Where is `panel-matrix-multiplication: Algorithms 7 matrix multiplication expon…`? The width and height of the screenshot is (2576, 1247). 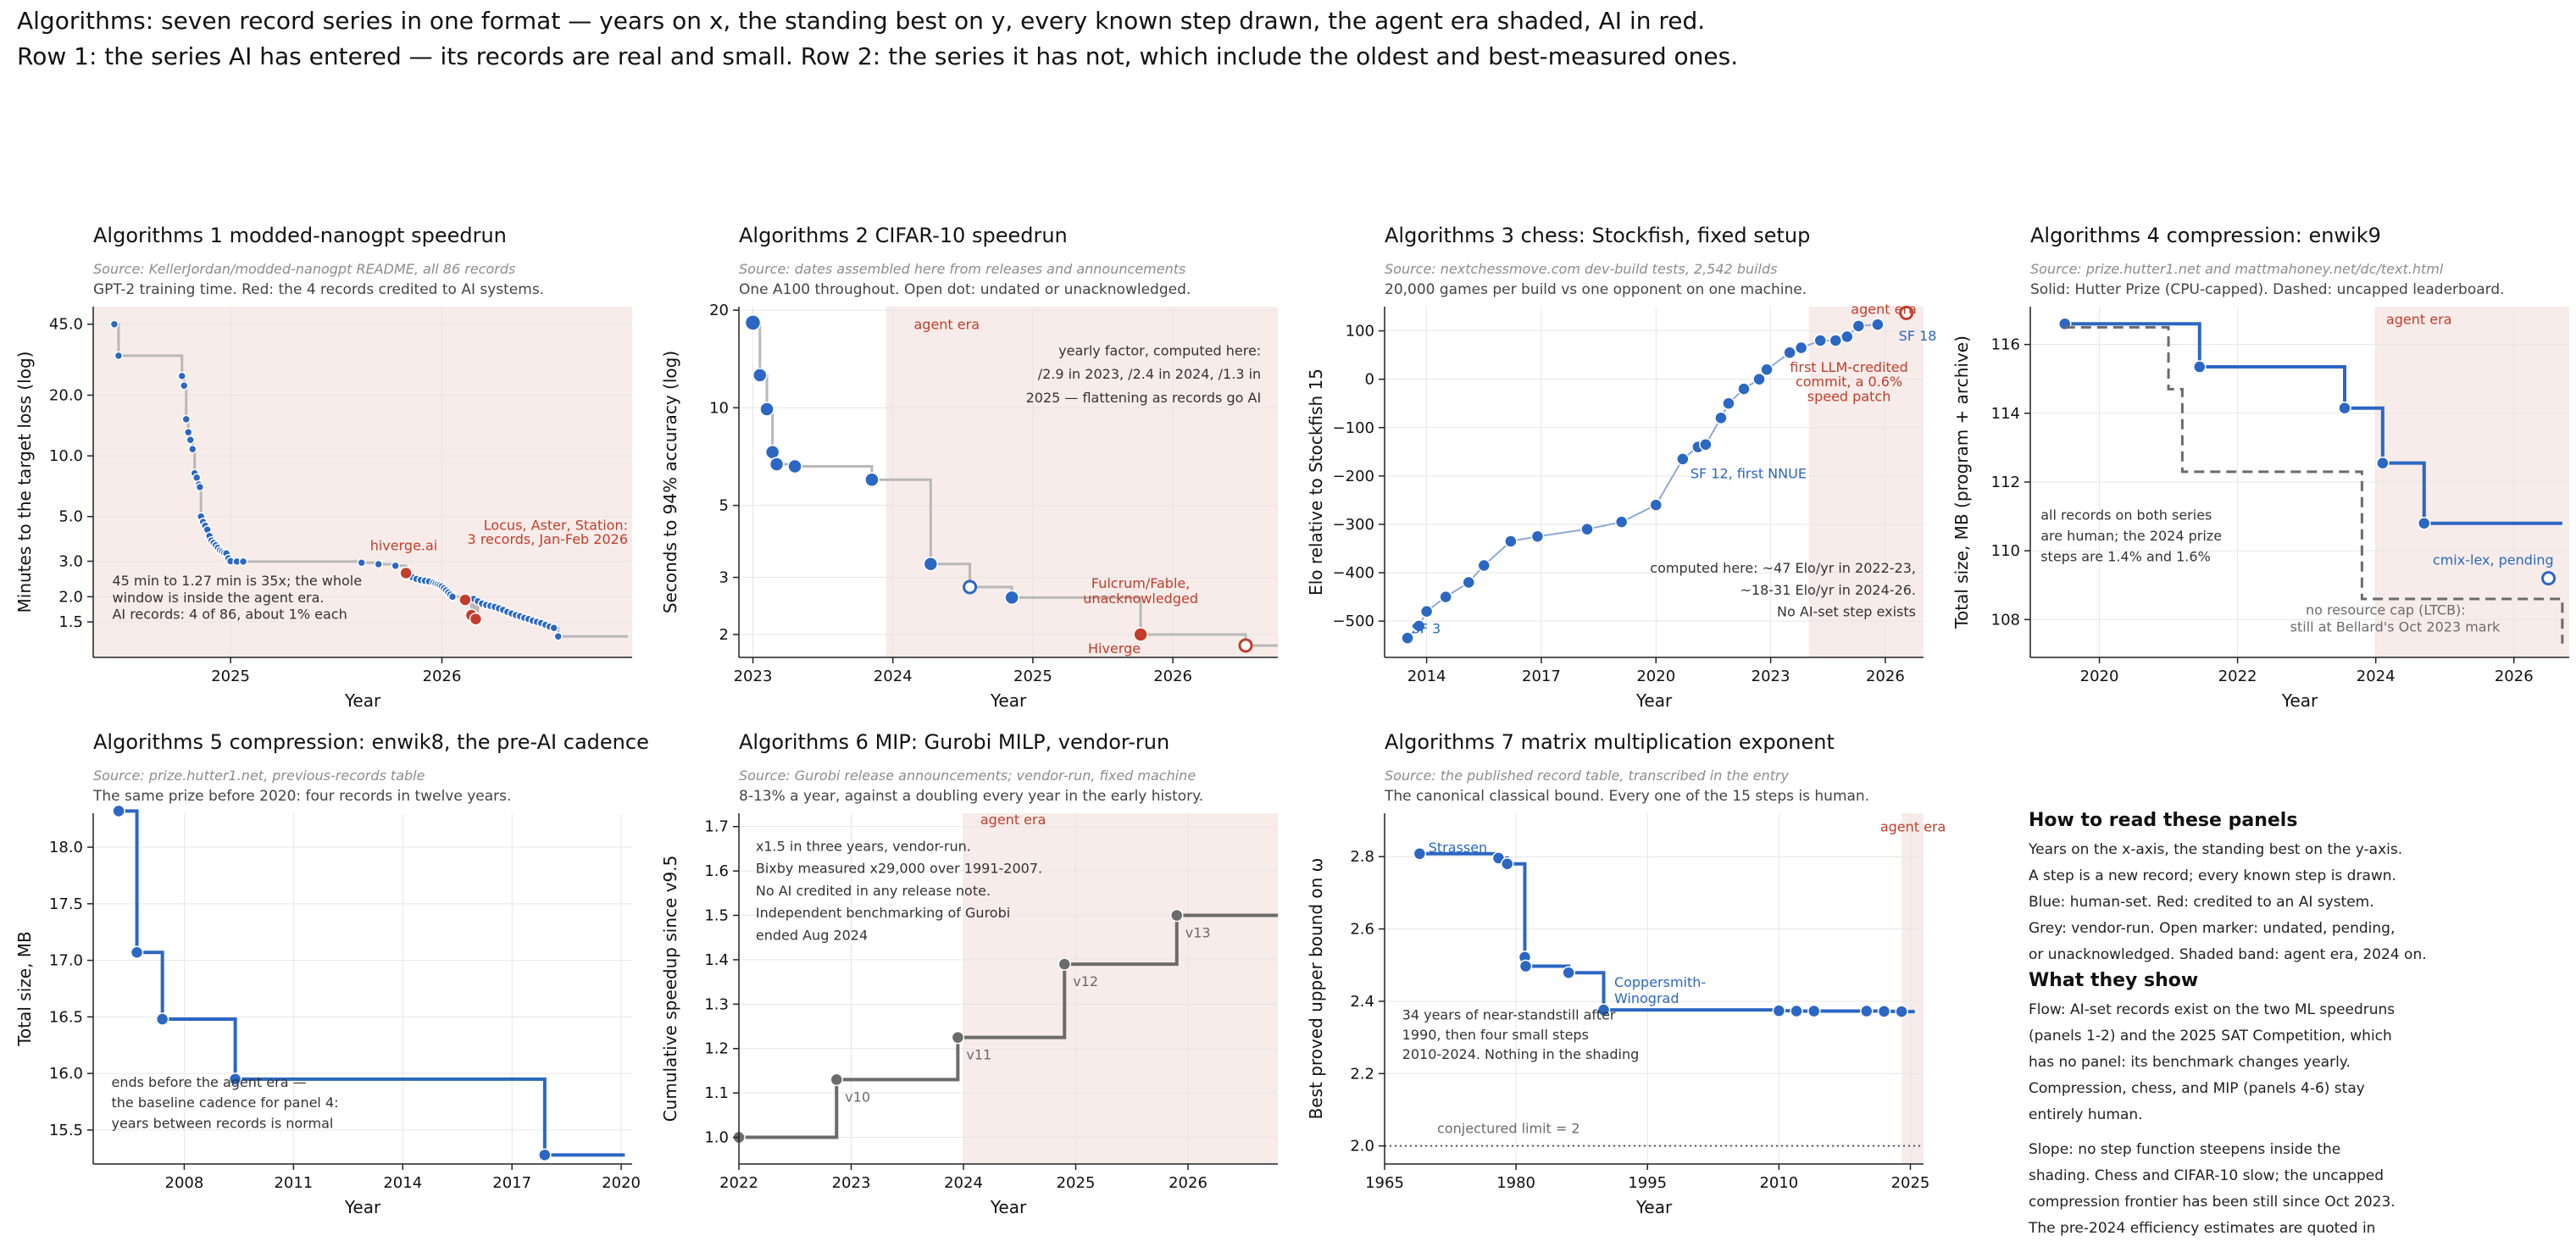 panel-matrix-multiplication: Algorithms 7 matrix multiplication expon… is located at coordinates (1626, 973).